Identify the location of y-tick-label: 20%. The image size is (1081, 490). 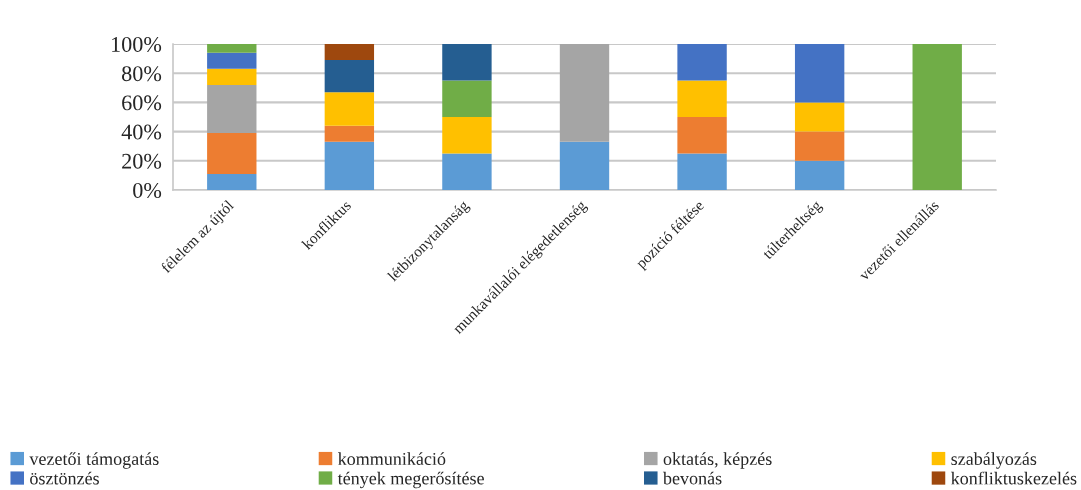
(142, 161).